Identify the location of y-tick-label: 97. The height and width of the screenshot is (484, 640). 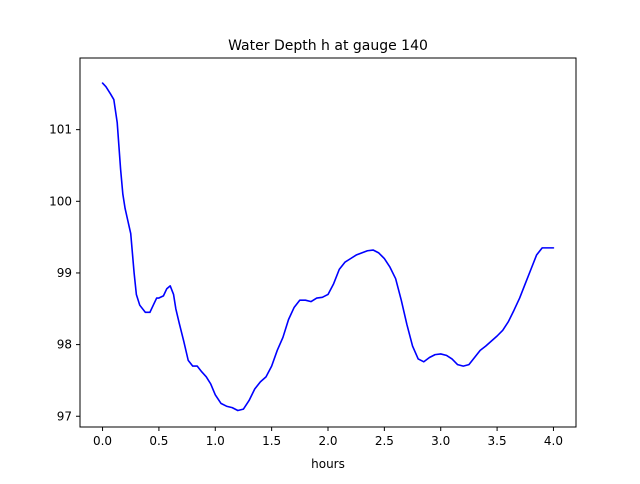
(64, 416).